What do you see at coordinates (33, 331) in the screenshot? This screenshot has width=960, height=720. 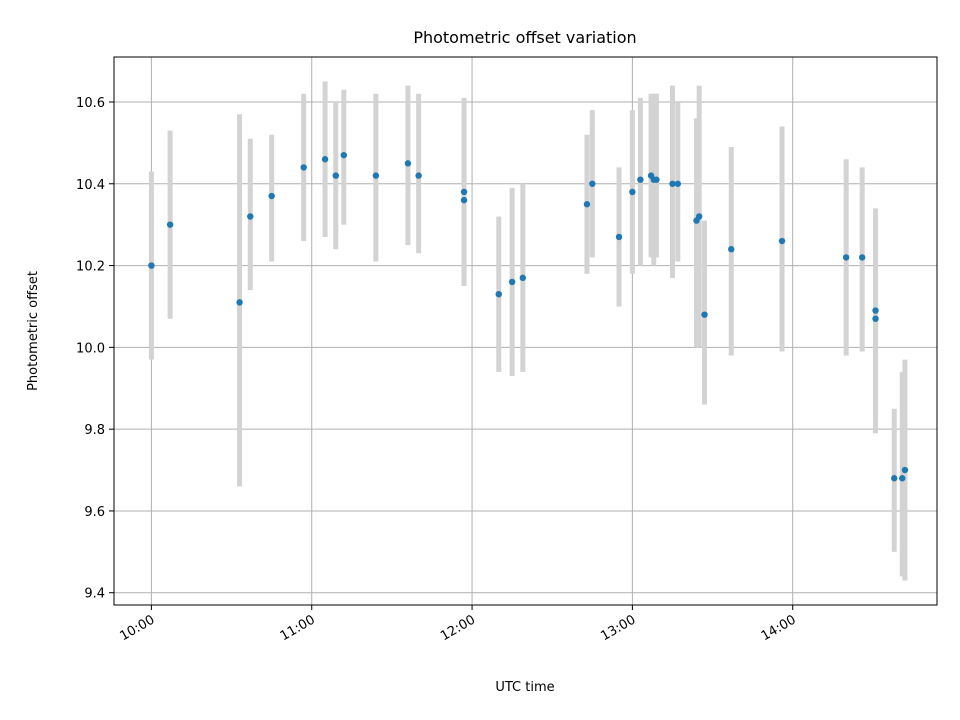 I see `y-axis-label: Photometric offset` at bounding box center [33, 331].